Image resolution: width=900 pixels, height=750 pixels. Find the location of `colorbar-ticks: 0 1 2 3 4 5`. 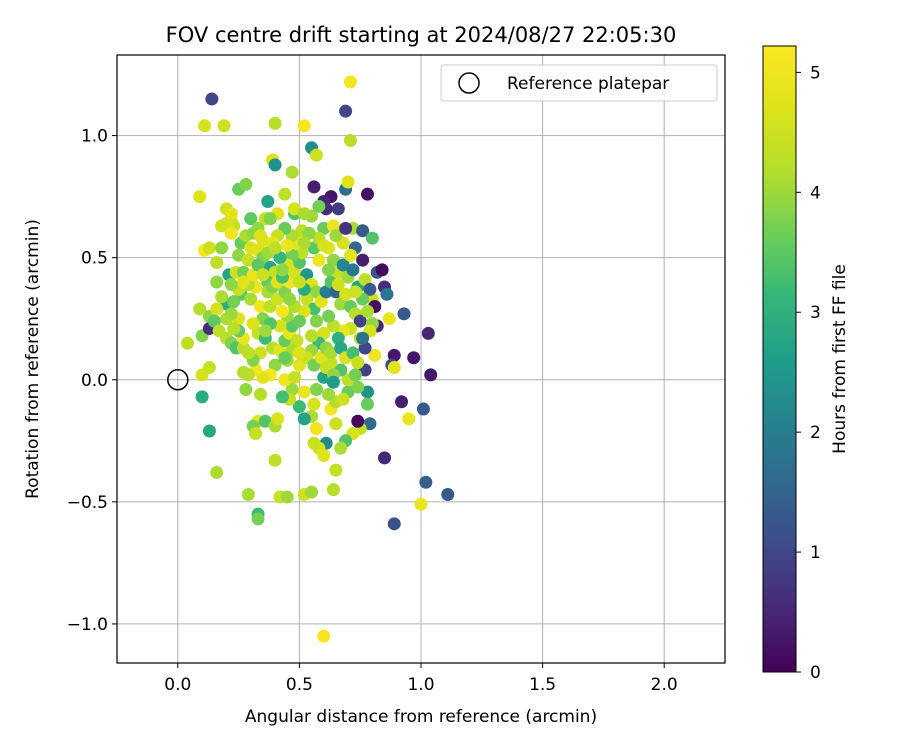

colorbar-ticks: 0 1 2 3 4 5 is located at coordinates (808, 373).